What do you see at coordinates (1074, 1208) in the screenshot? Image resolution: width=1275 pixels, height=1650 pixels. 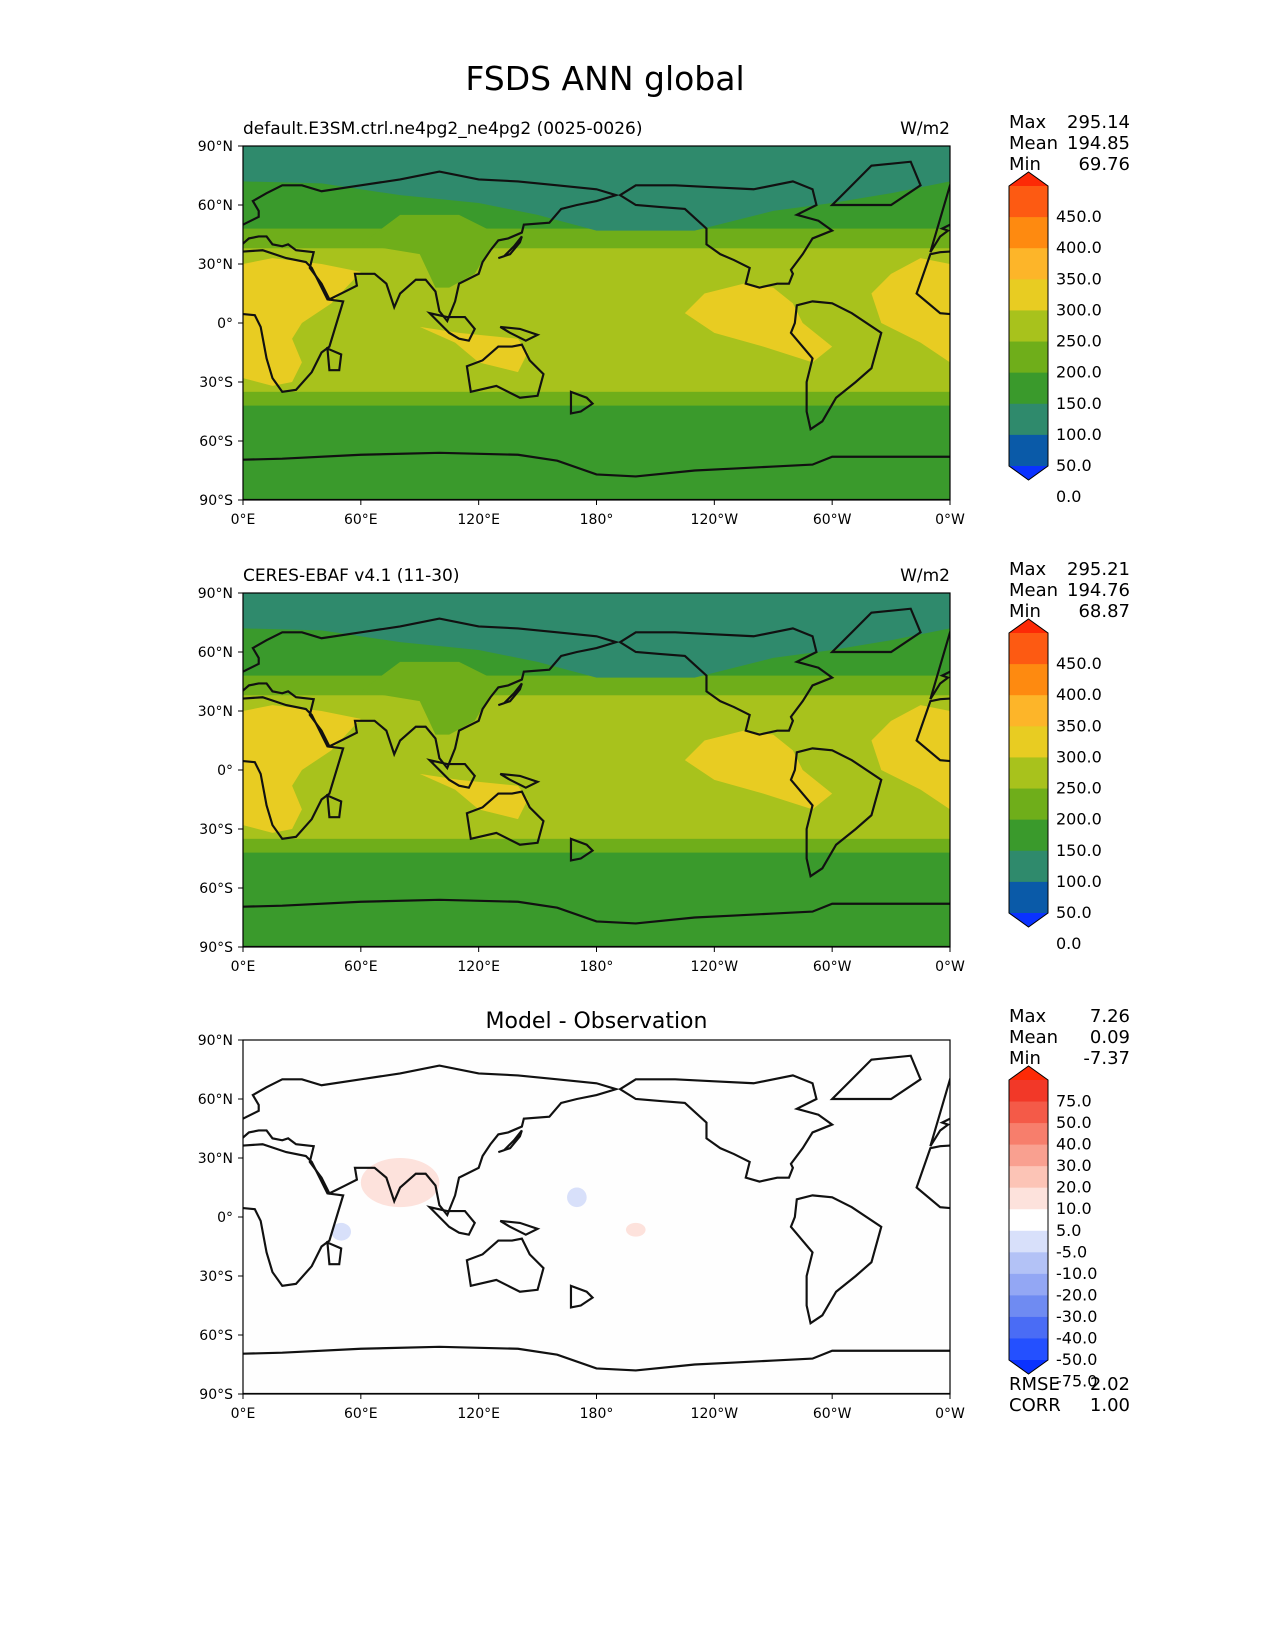 I see `colorbar-tick-label: 10.0` at bounding box center [1074, 1208].